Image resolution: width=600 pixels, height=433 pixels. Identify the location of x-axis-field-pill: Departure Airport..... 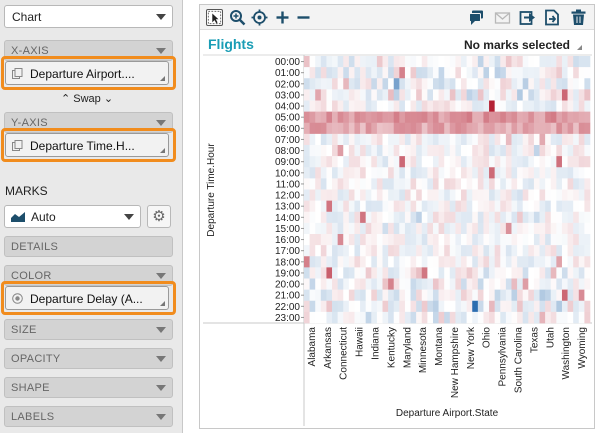
(87, 73).